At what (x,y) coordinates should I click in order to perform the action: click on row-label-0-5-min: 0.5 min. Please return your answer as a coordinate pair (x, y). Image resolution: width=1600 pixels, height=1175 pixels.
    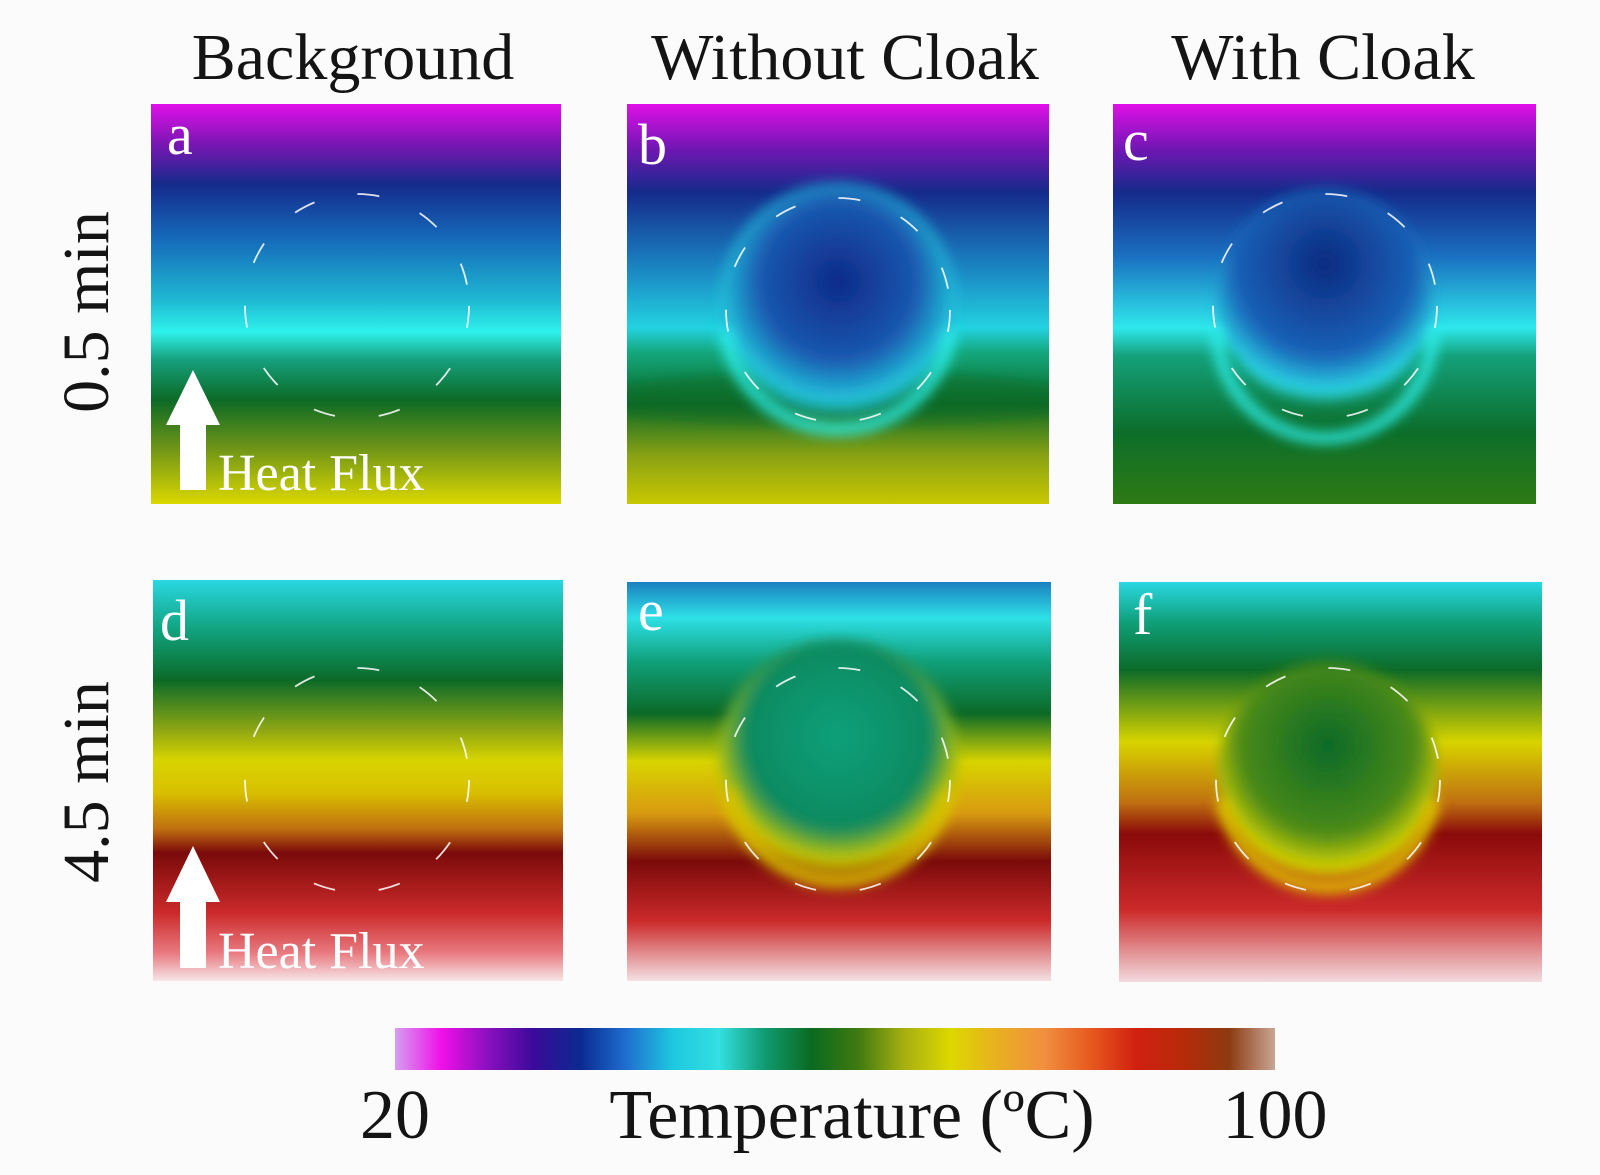
    Looking at the image, I should click on (86, 312).